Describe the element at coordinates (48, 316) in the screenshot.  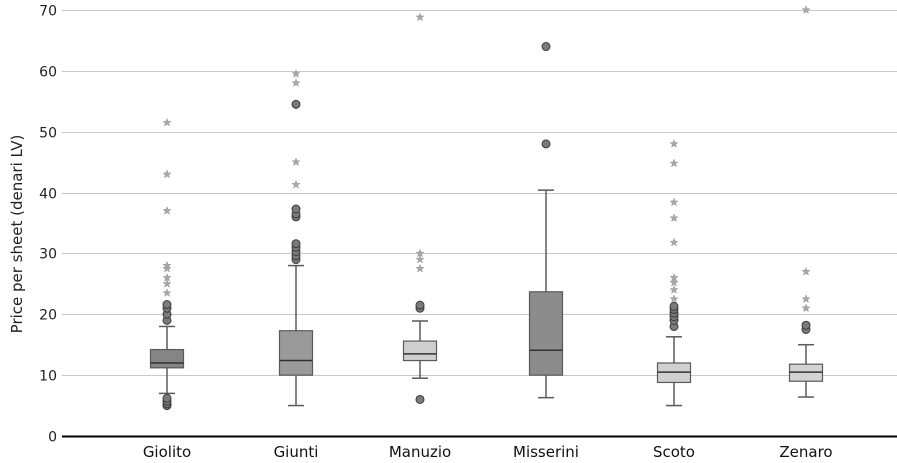
I see `y-tick-label: 20` at that location.